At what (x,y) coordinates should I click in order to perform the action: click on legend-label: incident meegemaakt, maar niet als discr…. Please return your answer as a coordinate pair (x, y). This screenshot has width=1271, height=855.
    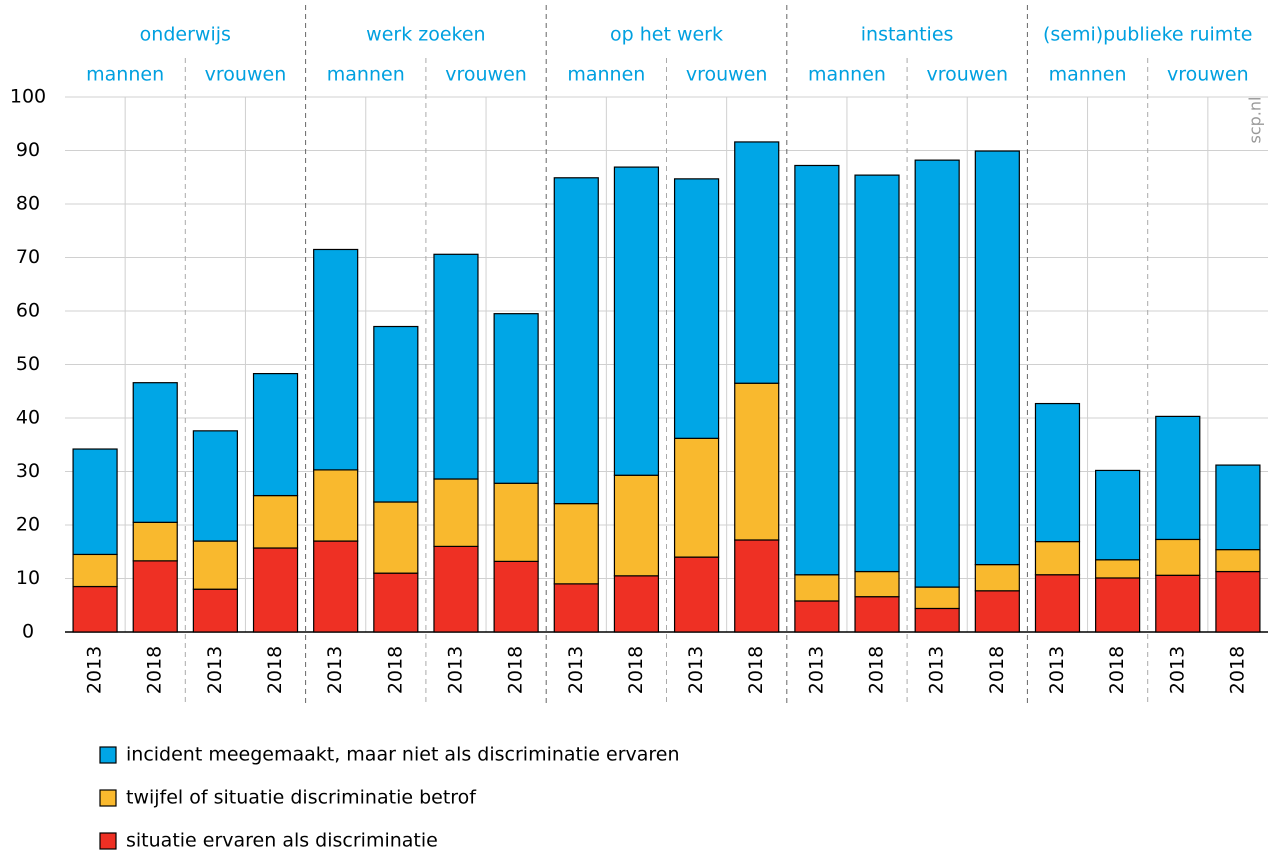
    Looking at the image, I should click on (403, 755).